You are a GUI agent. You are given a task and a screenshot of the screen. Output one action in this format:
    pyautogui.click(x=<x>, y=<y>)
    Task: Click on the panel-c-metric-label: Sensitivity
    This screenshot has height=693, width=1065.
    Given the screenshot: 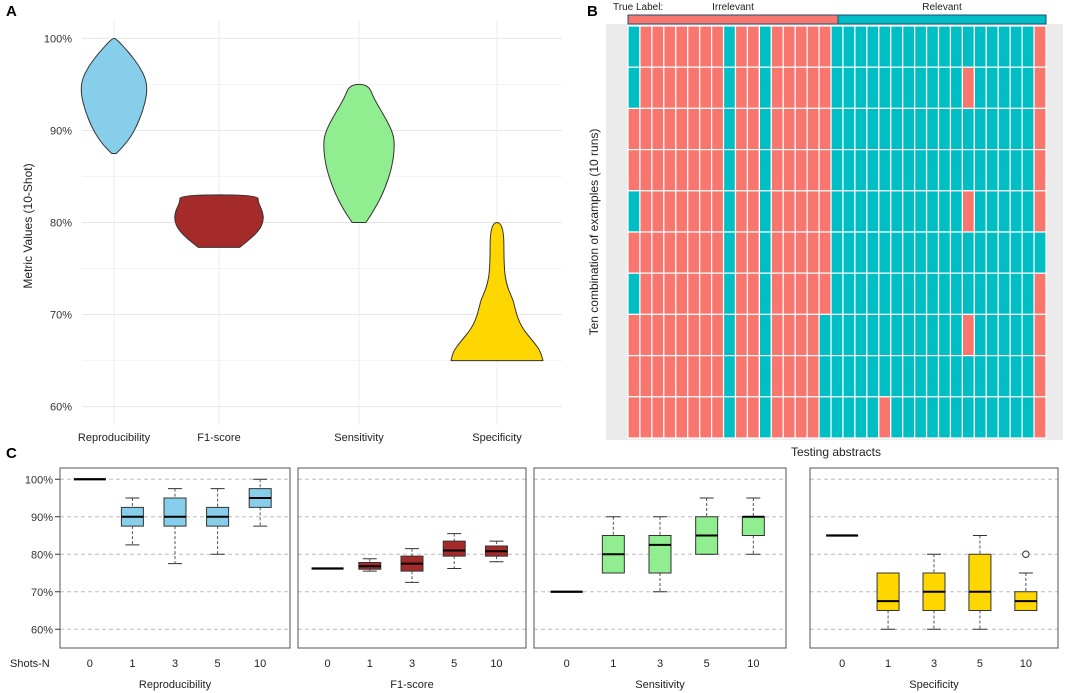 What is the action you would take?
    pyautogui.click(x=660, y=685)
    